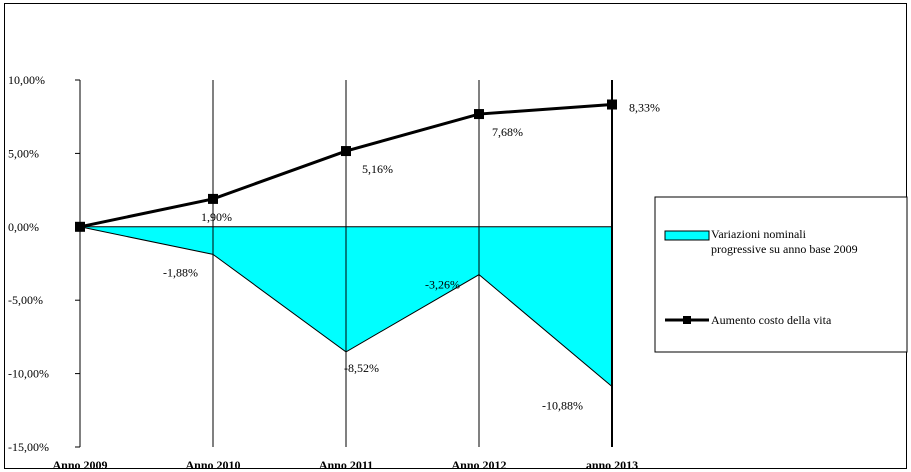  What do you see at coordinates (771, 320) in the screenshot?
I see `legend-entry-line: Aumento costo della vita` at bounding box center [771, 320].